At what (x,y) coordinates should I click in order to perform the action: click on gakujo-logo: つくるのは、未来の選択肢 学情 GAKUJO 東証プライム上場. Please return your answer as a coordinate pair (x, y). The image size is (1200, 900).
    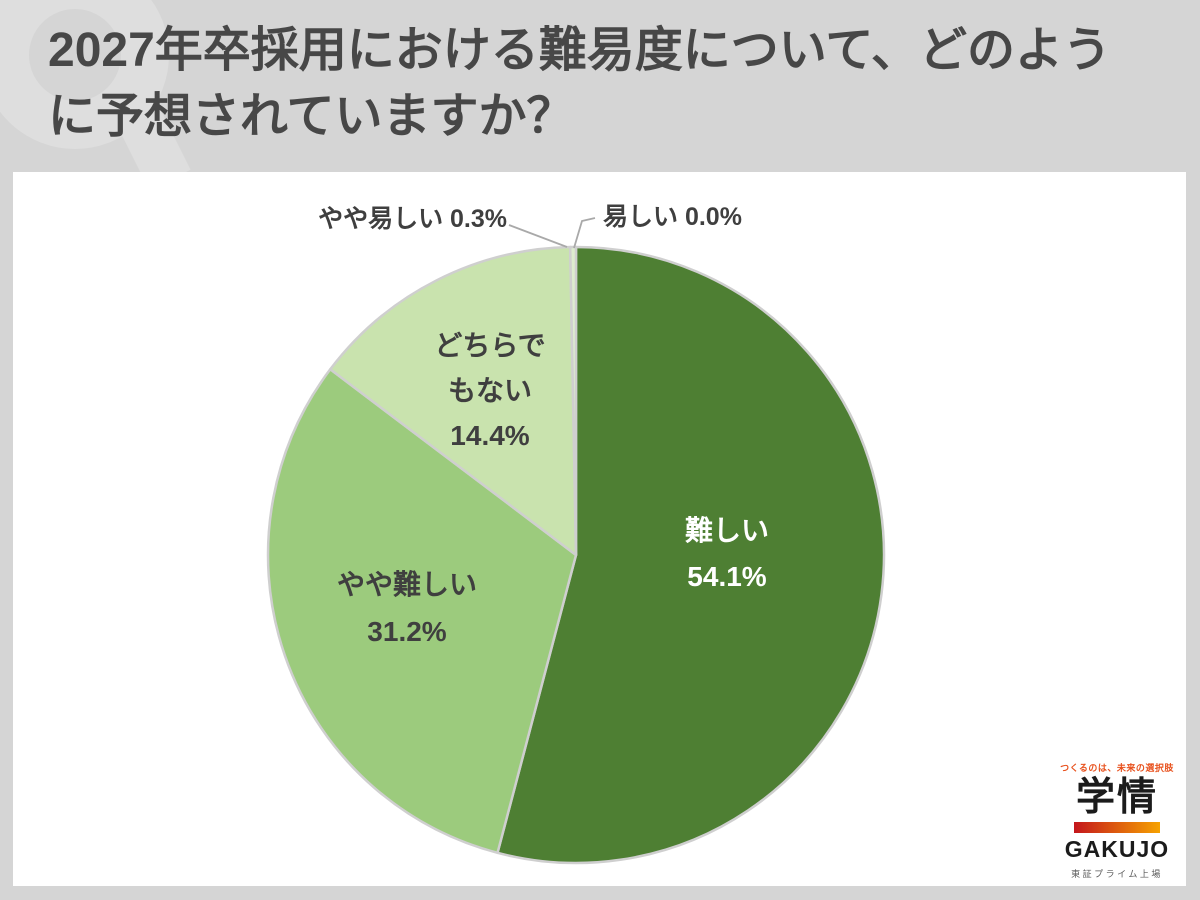
    Looking at the image, I should click on (1117, 820).